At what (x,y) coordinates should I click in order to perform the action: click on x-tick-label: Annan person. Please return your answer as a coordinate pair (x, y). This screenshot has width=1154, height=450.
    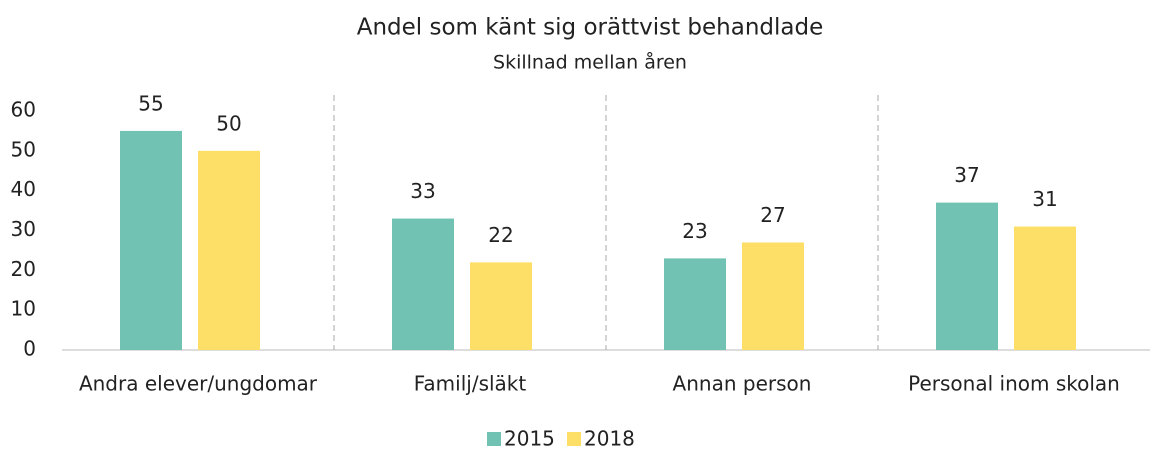
    Looking at the image, I should click on (742, 384).